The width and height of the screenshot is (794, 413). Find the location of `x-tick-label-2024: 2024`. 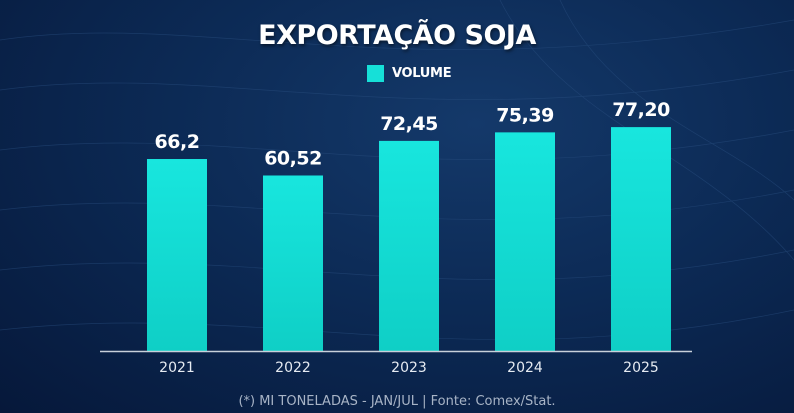

x-tick-label-2024: 2024 is located at coordinates (525, 368).